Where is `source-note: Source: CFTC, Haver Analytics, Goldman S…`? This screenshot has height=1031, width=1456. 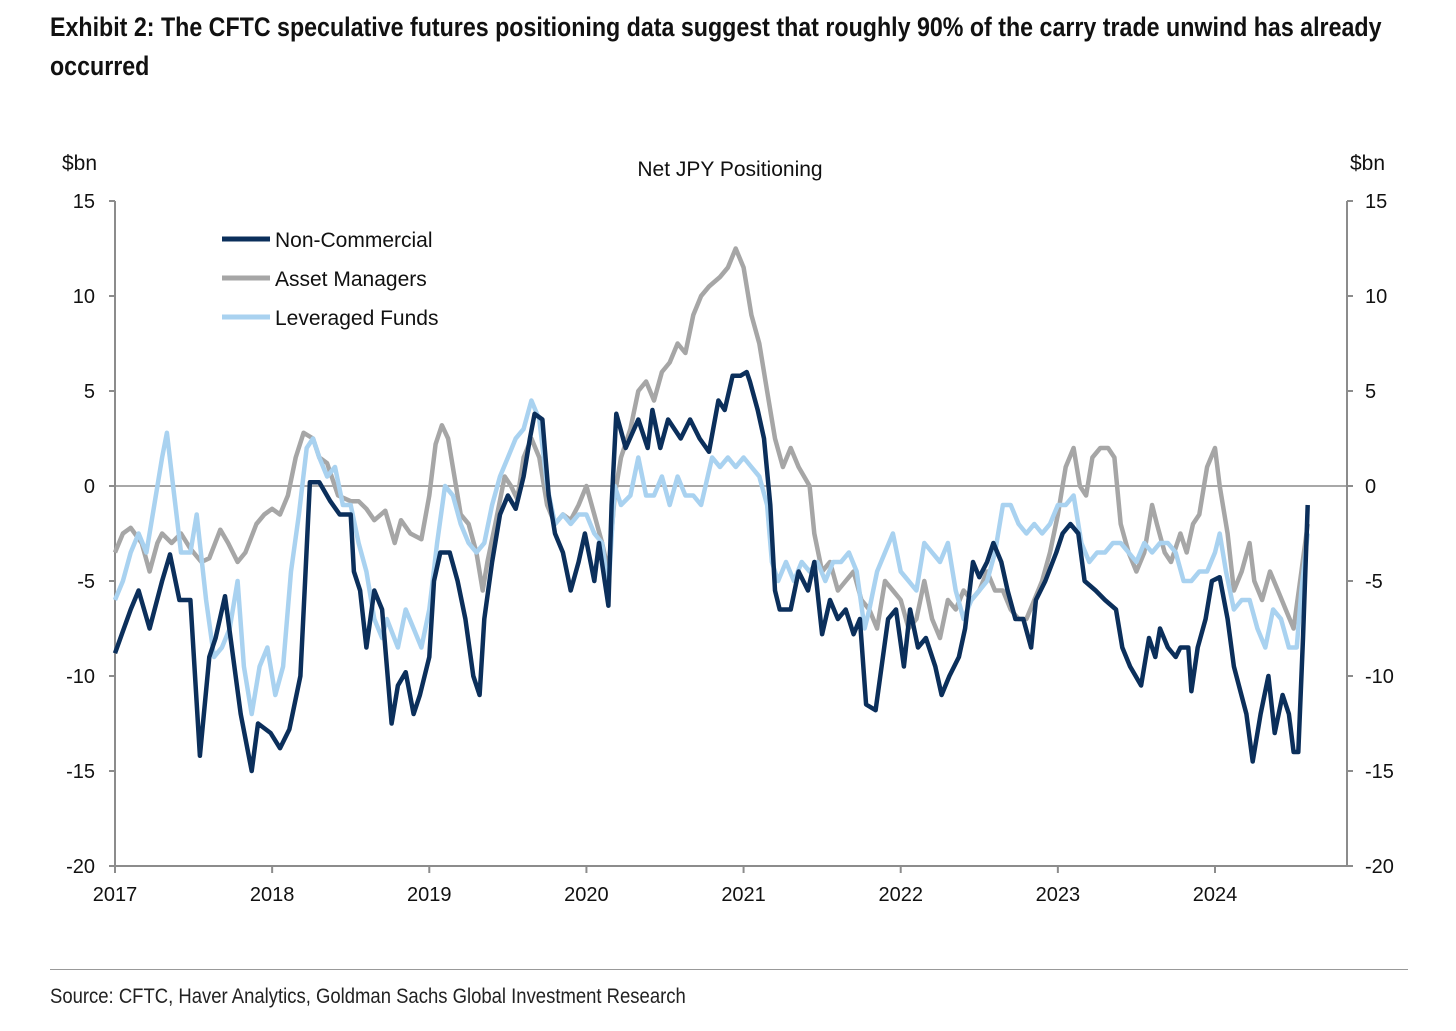
source-note: Source: CFTC, Haver Analytics, Goldman S… is located at coordinates (368, 996).